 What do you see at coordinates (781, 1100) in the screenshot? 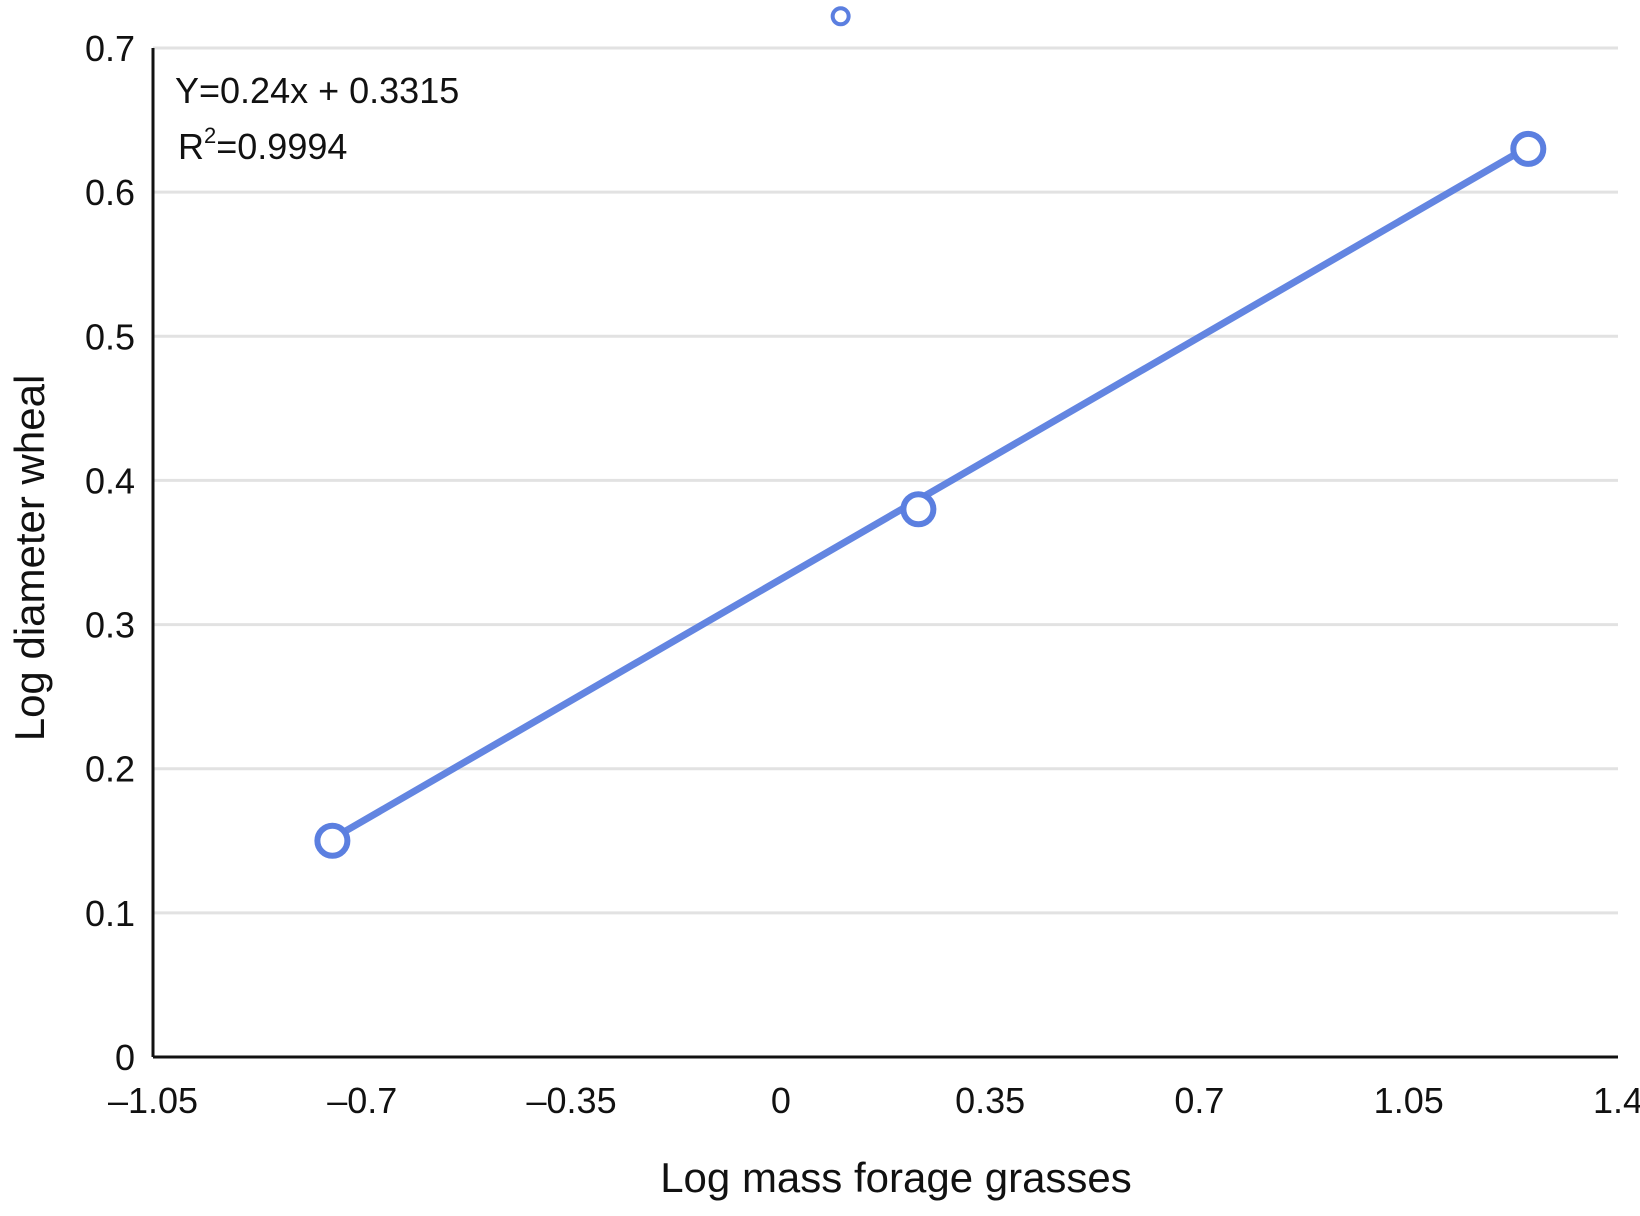
I see `x-tick-label: 0` at bounding box center [781, 1100].